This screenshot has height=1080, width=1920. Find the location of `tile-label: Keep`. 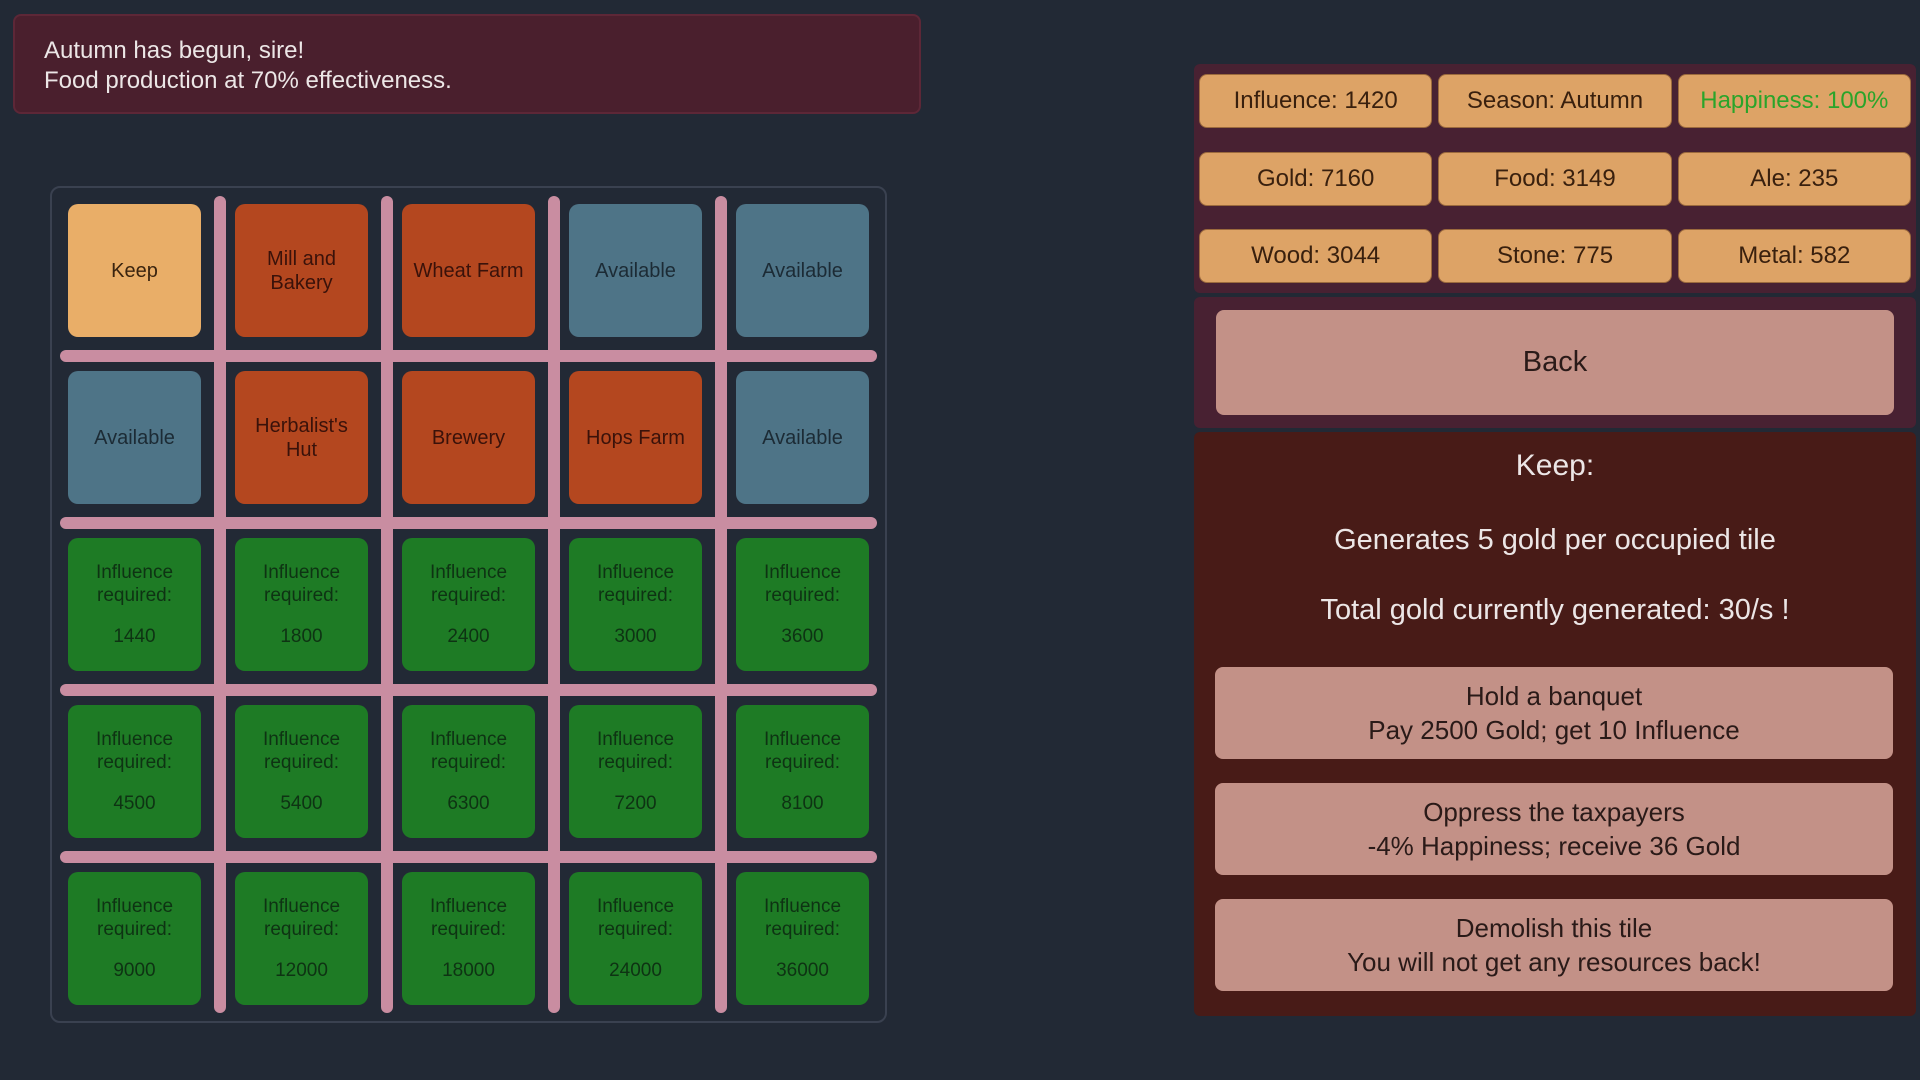

tile-label: Keep is located at coordinates (134, 270).